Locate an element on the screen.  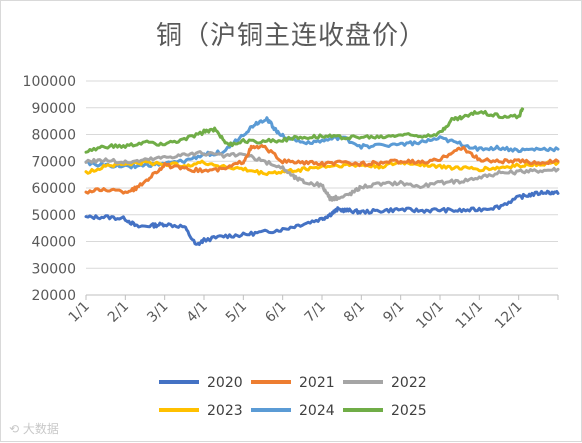
y-tick-label: 40000 is located at coordinates (53, 243).